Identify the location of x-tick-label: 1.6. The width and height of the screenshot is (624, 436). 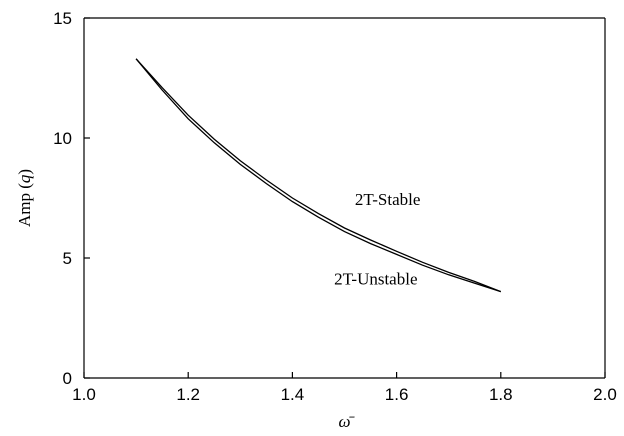
(397, 394).